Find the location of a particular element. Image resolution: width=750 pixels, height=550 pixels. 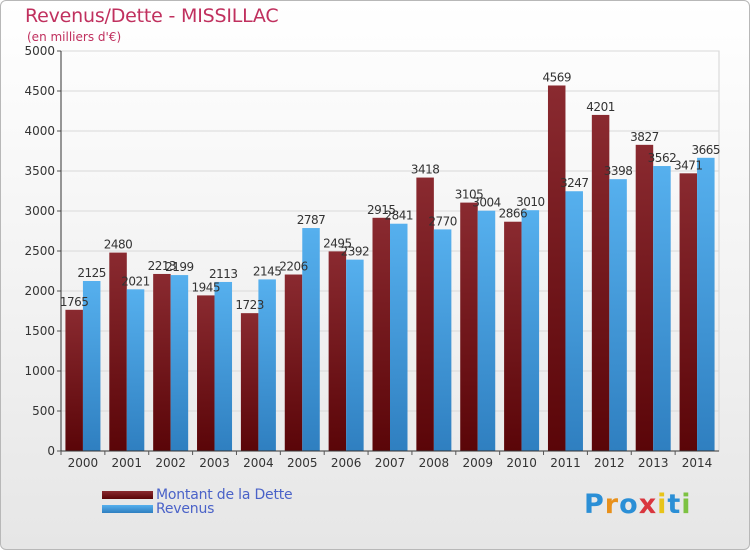

y-tick-label: 2500 is located at coordinates (39, 251).